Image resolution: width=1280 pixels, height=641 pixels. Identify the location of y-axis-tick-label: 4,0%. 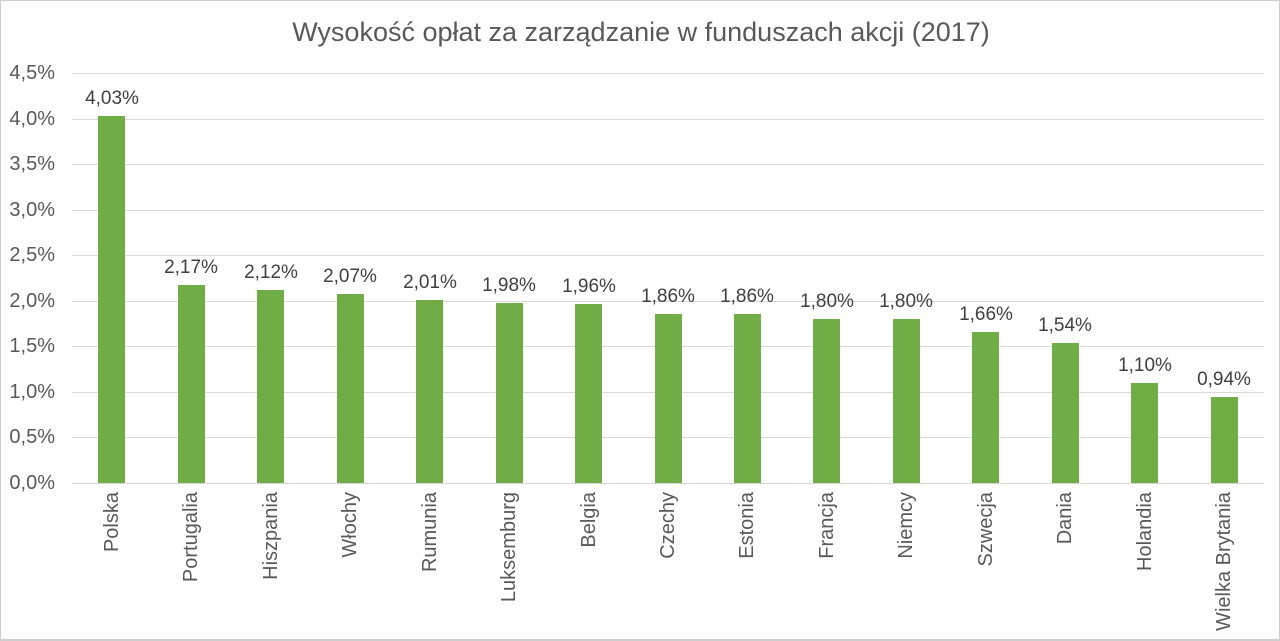
(32, 119).